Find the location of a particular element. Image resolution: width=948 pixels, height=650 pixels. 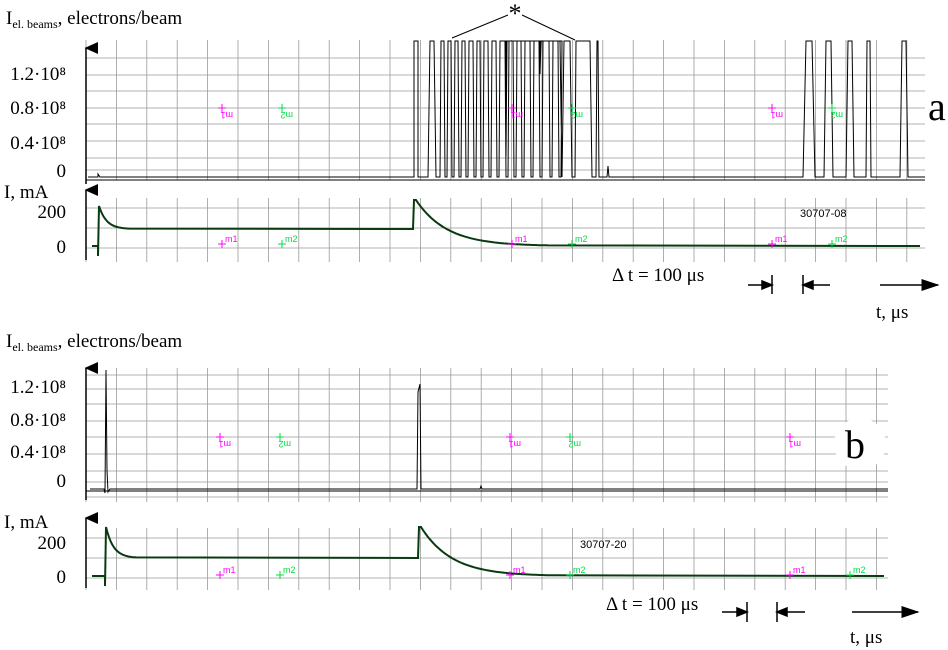

panel-letter-a: a is located at coordinates (937, 106).